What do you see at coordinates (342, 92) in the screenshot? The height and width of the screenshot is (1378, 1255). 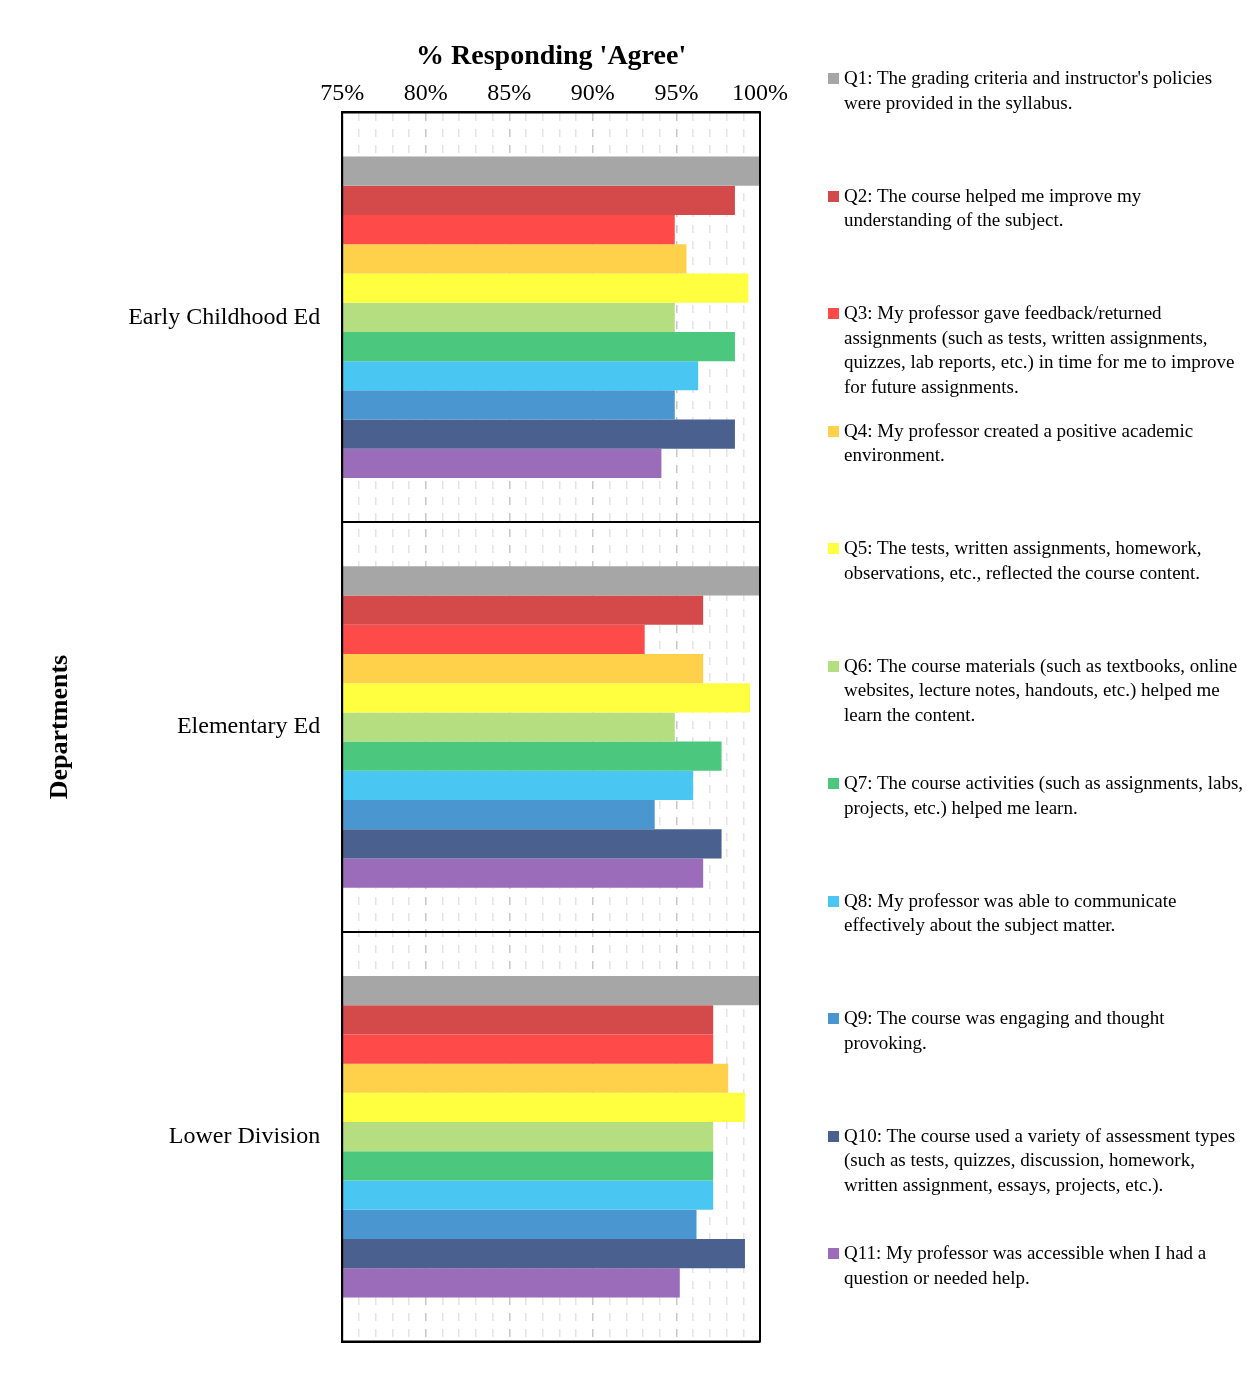 I see `x-tick-label: 75%` at bounding box center [342, 92].